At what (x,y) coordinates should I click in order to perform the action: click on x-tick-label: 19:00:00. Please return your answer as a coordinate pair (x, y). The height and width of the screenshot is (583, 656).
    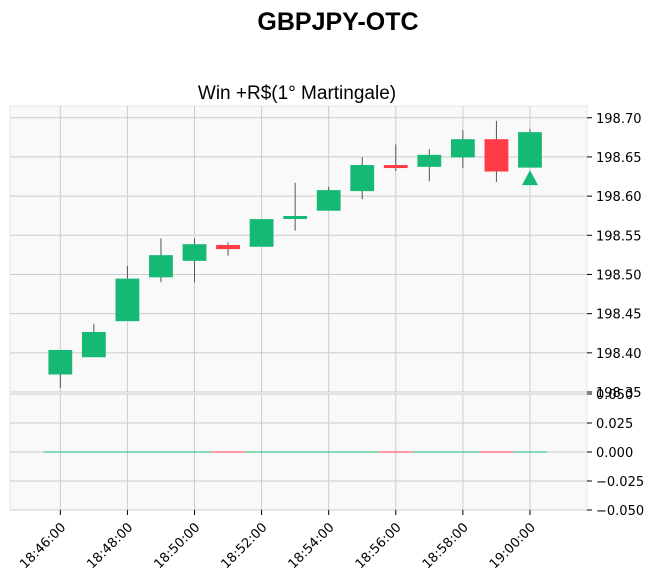
    Looking at the image, I should click on (513, 546).